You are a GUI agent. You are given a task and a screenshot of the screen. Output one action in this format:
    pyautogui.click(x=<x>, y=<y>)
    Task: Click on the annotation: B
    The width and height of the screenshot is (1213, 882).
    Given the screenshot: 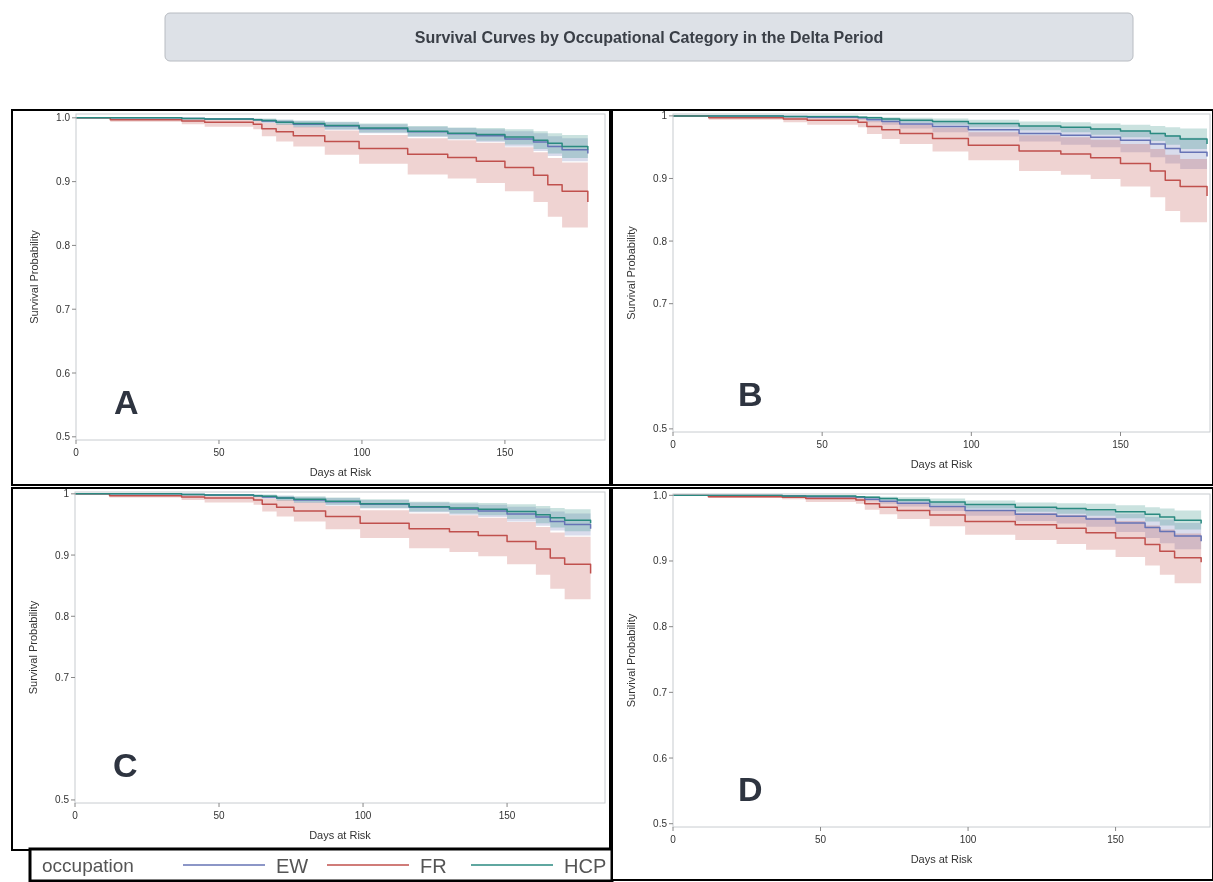 What is the action you would take?
    pyautogui.click(x=750, y=394)
    